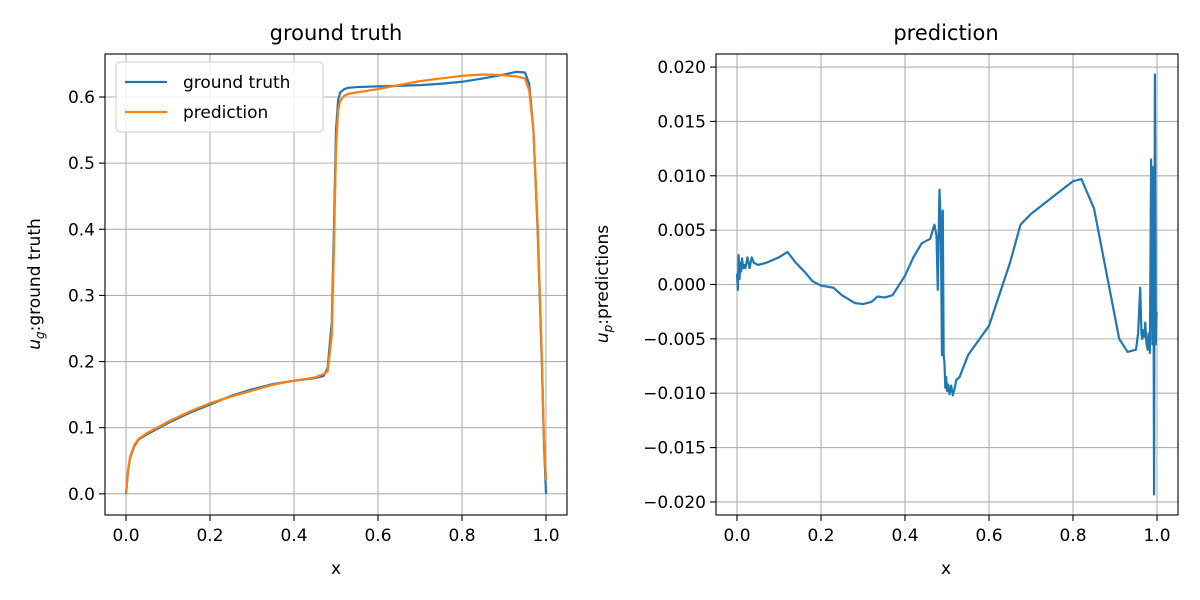 Image resolution: width=1200 pixels, height=600 pixels. Describe the element at coordinates (681, 122) in the screenshot. I see `y-tick-label: 0.015` at that location.